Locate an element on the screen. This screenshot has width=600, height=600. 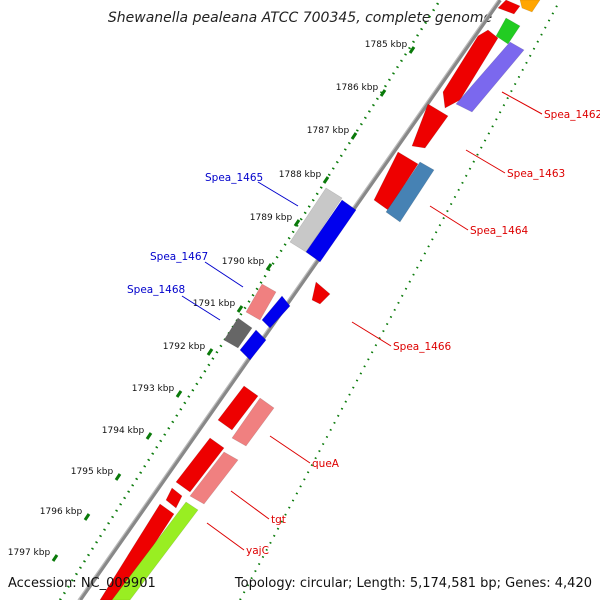
tick-label: 1795 kbp is located at coordinates (92, 472).